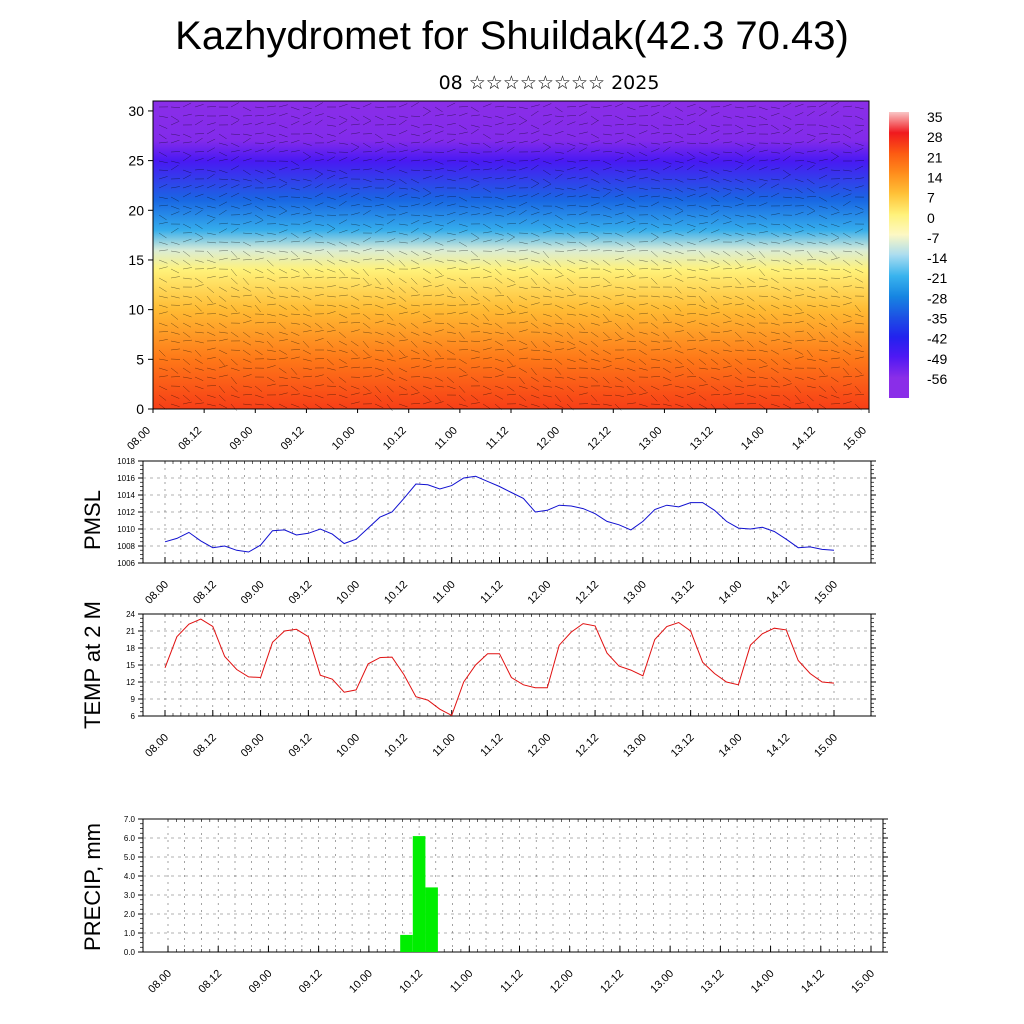 This screenshot has width=1024, height=1024. I want to click on pmsl-ylabel: PMSL, so click(92, 520).